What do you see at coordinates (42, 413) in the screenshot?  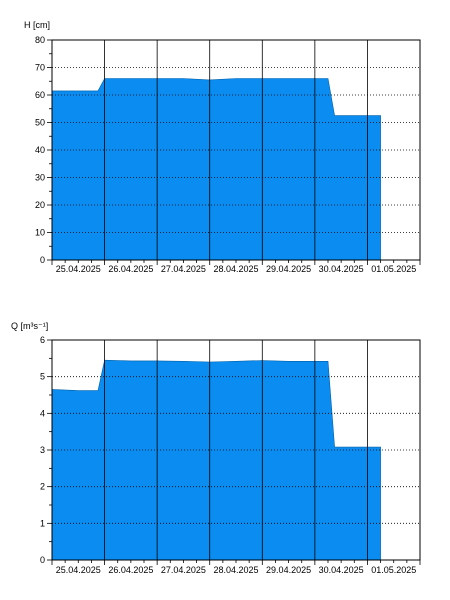 I see `y-tick-label: 4` at bounding box center [42, 413].